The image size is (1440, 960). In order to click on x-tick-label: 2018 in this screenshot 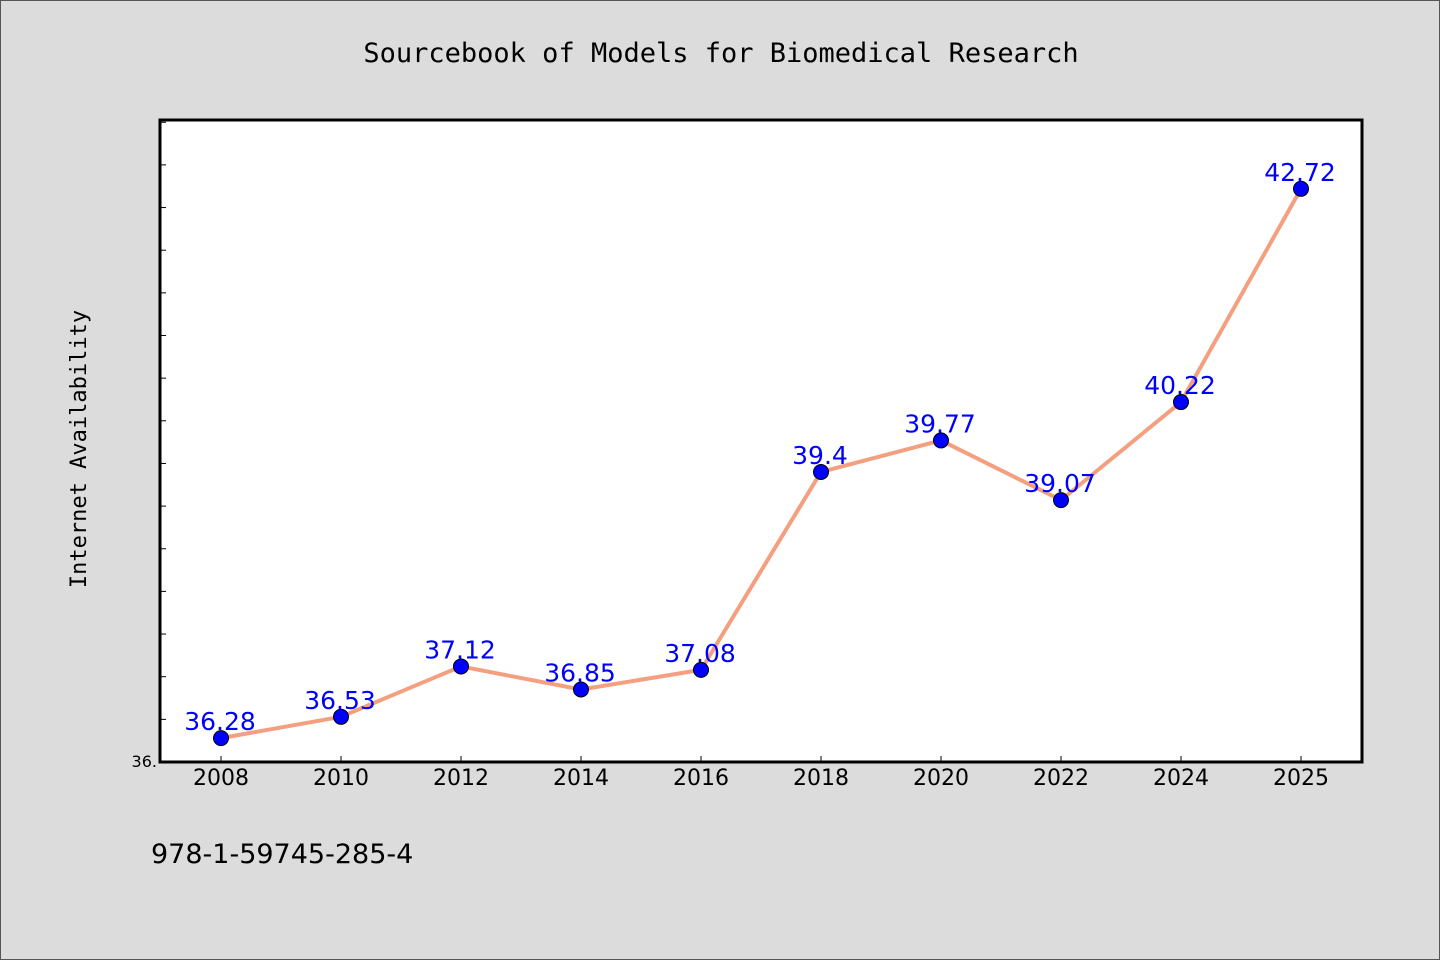, I will do `click(821, 778)`.